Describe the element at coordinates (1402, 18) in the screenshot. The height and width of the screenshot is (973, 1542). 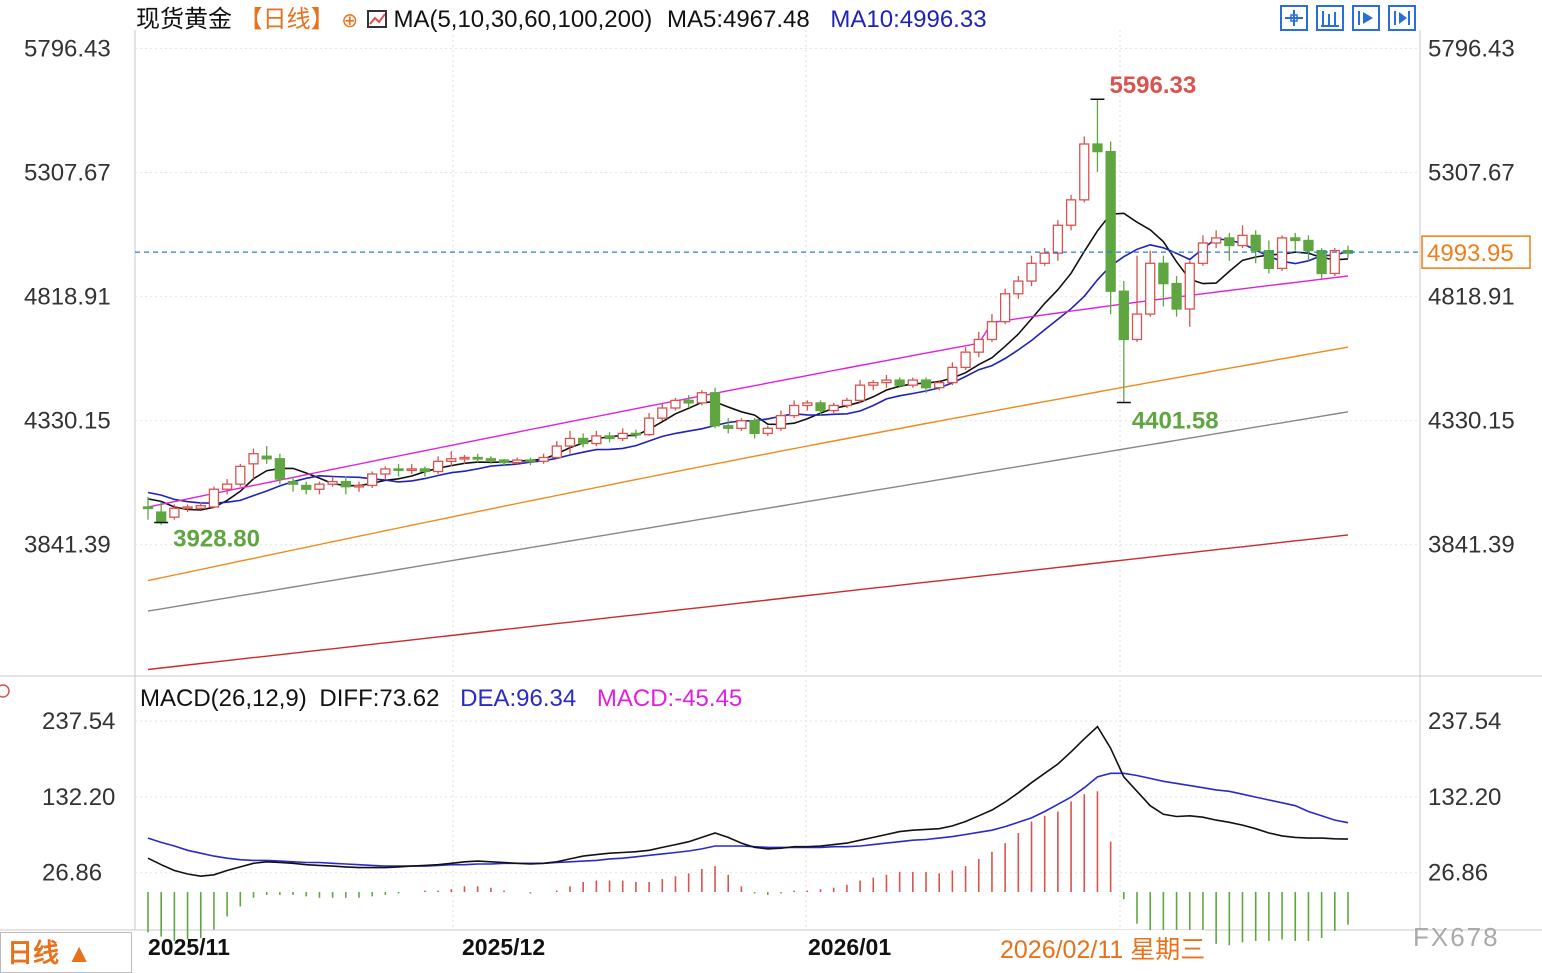
I see `step-forward-icon` at that location.